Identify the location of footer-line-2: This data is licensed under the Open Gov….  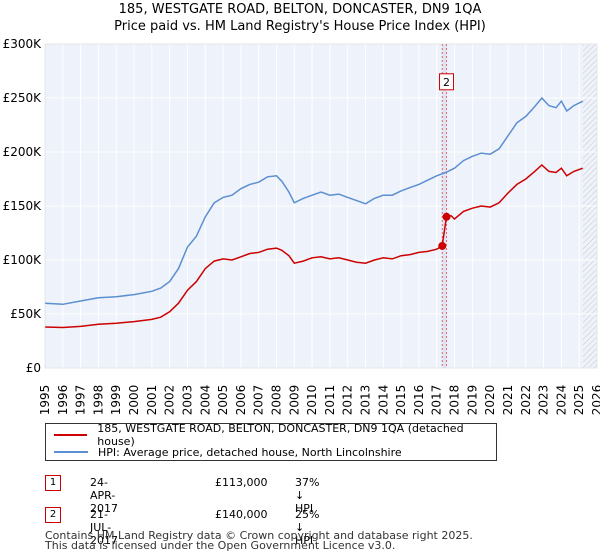
(220, 545).